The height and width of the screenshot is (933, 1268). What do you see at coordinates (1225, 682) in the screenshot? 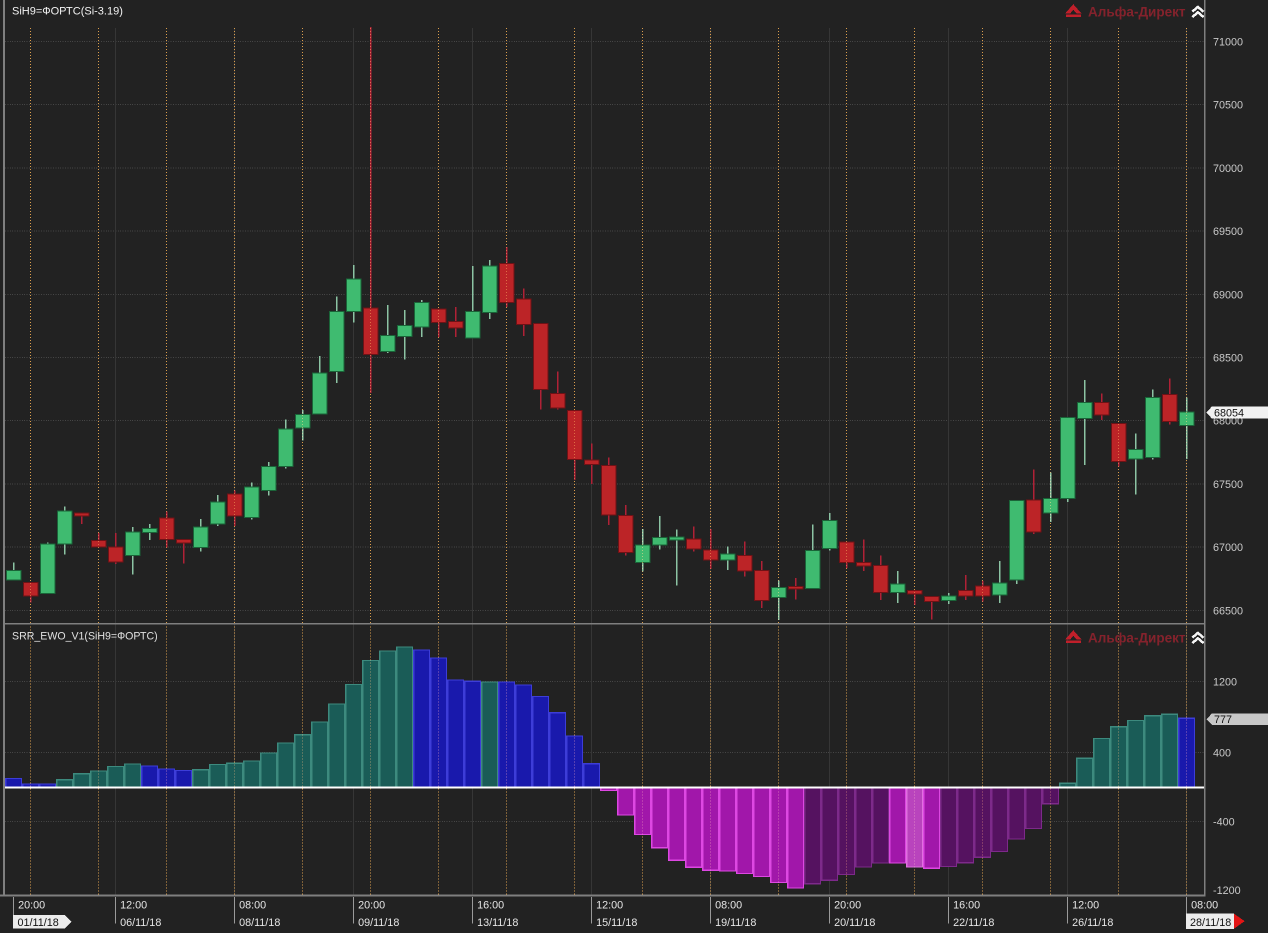
I see `svg-text: 1200` at bounding box center [1225, 682].